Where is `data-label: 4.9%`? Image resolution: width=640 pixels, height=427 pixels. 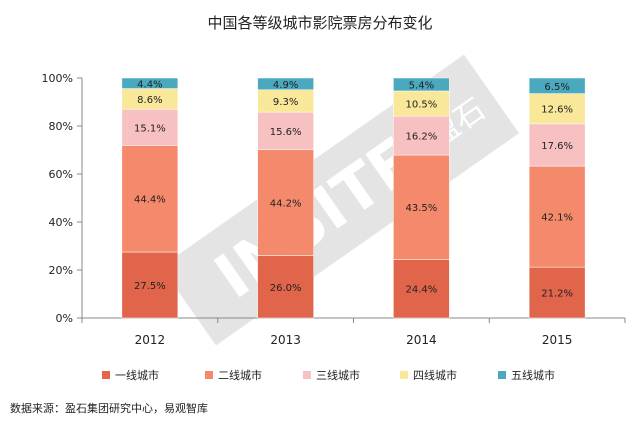 data-label: 4.9% is located at coordinates (285, 85).